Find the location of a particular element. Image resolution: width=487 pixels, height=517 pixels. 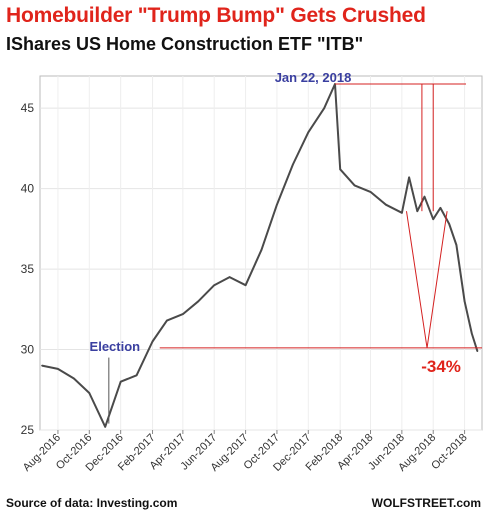

chart-subtitle: IShares US Home Construction ETF "ITB" is located at coordinates (185, 44).